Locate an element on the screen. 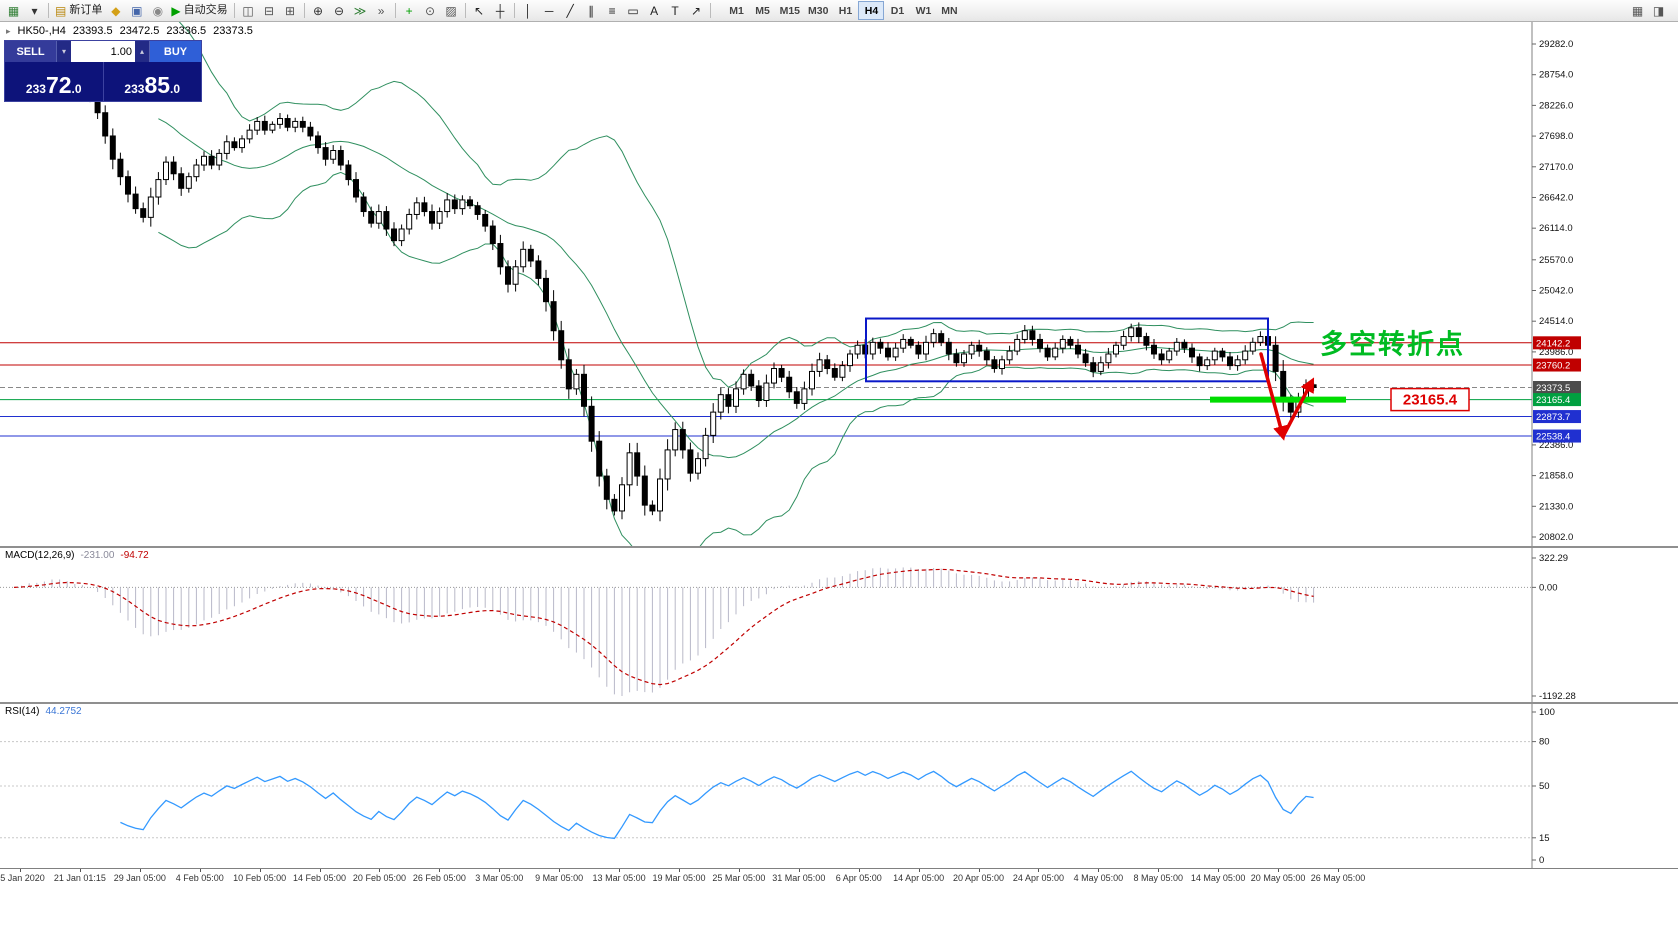 The width and height of the screenshot is (1678, 946). buy-button: BUY is located at coordinates (175, 51).